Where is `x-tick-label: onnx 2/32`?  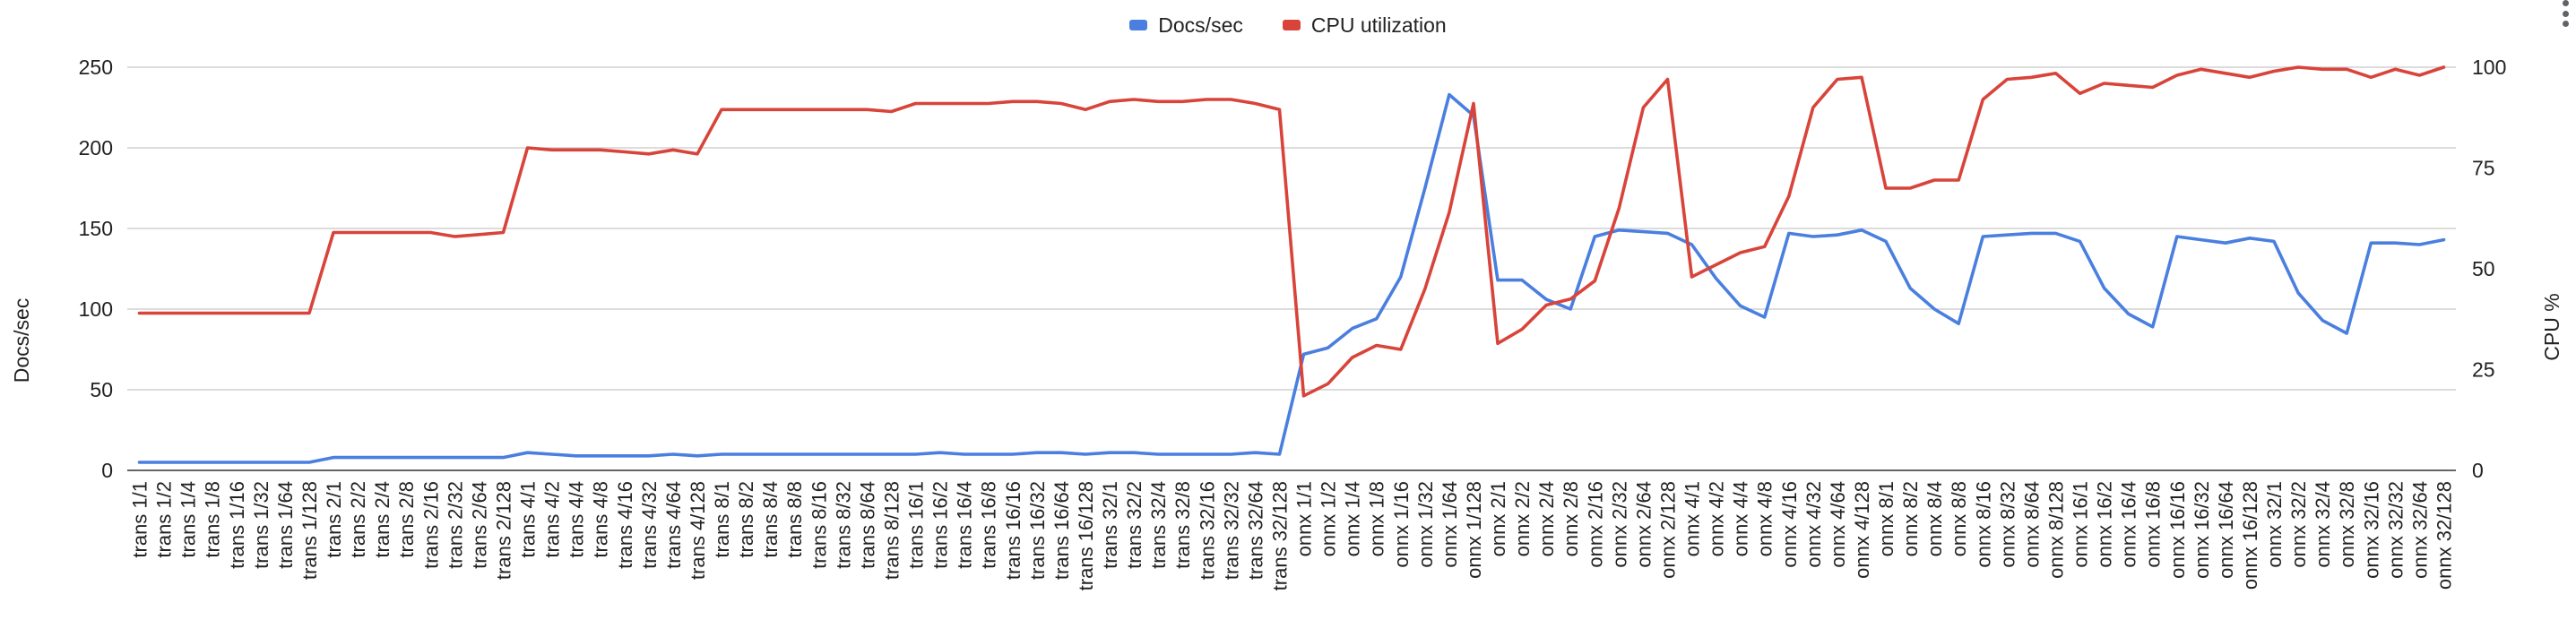
x-tick-label: onnx 2/32 is located at coordinates (1619, 525).